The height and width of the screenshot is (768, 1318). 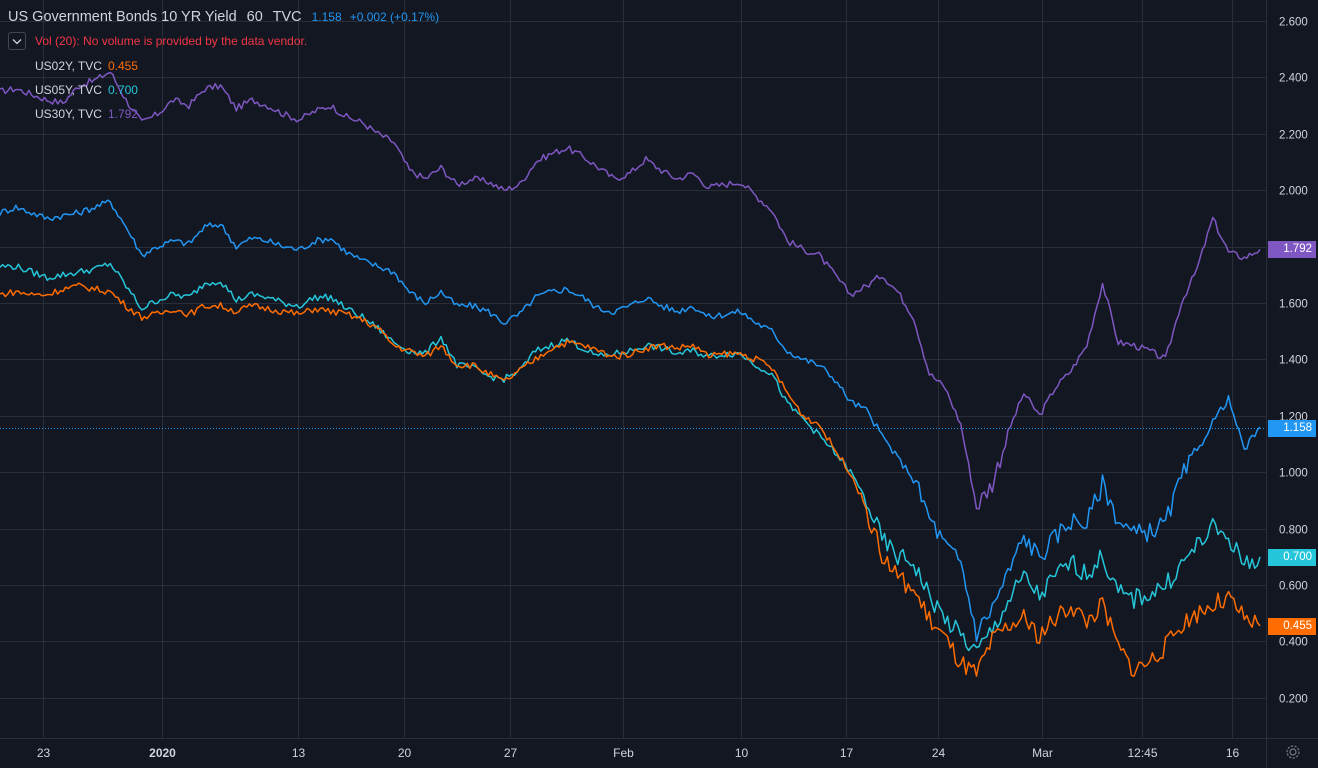 I want to click on x-tick-label: 13, so click(x=299, y=753).